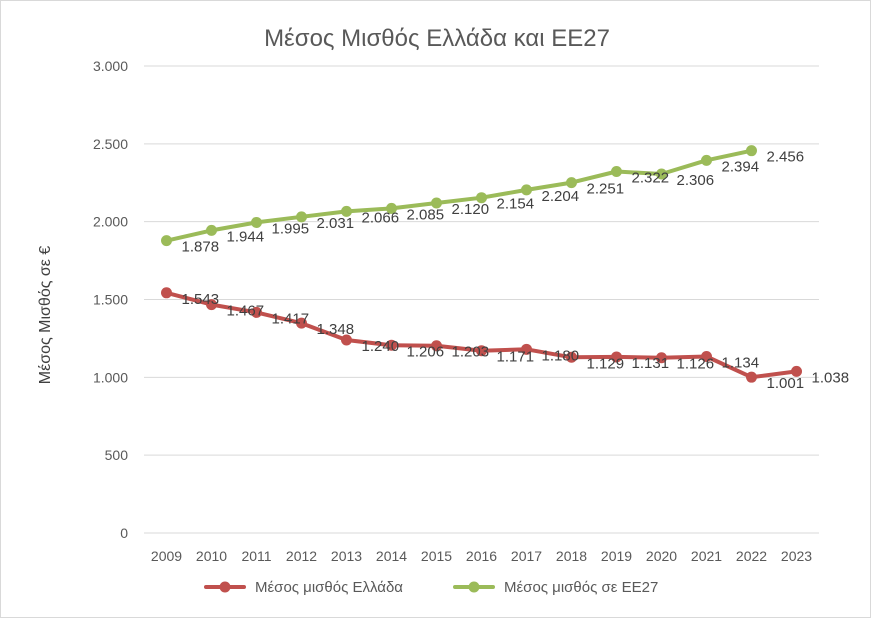  What do you see at coordinates (471, 209) in the screenshot?
I see `data-label: 2.120` at bounding box center [471, 209].